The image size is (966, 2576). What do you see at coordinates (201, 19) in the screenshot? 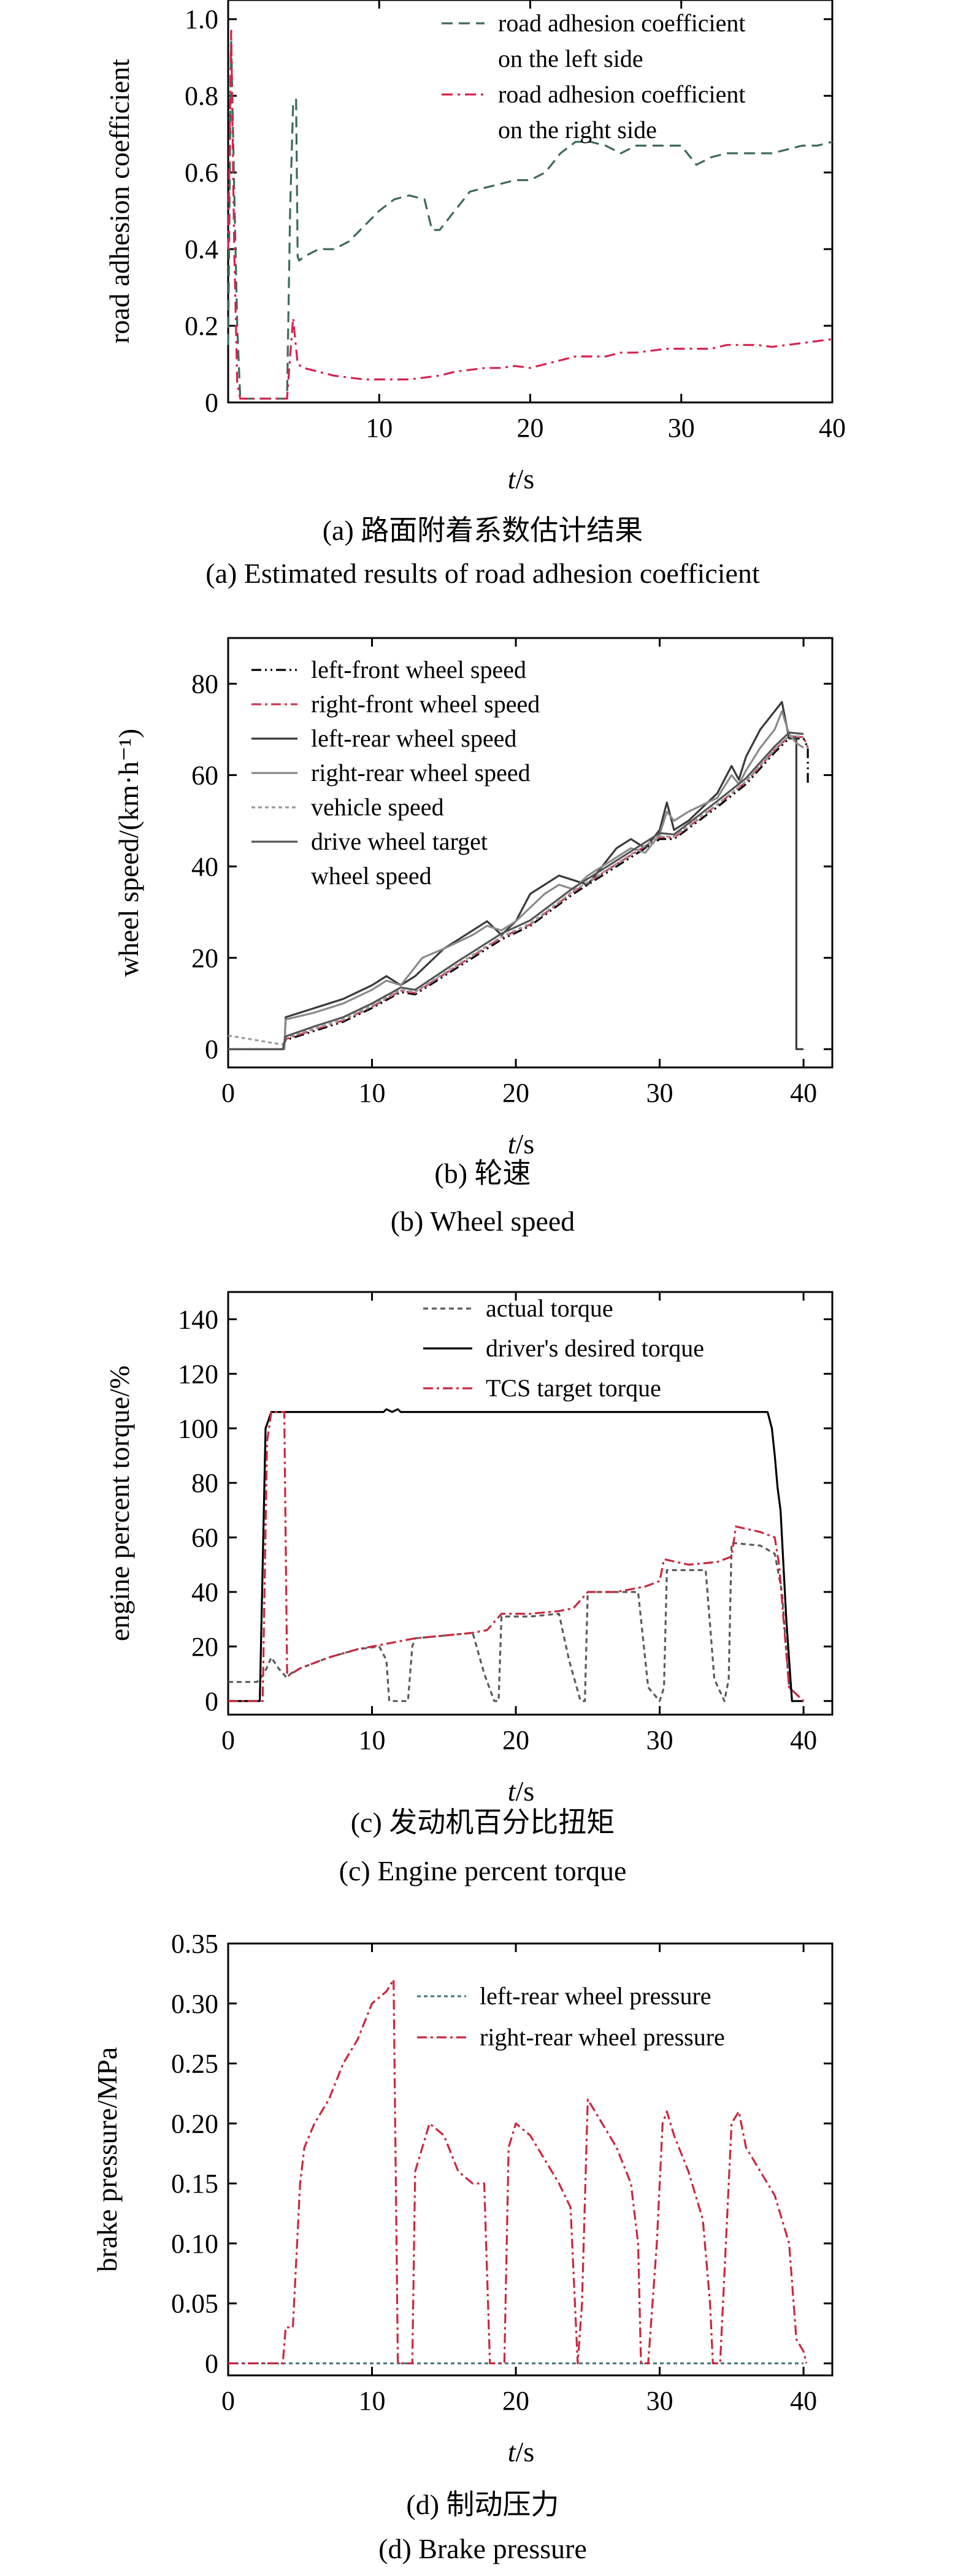
I see `y-tick-label: 1.0` at bounding box center [201, 19].